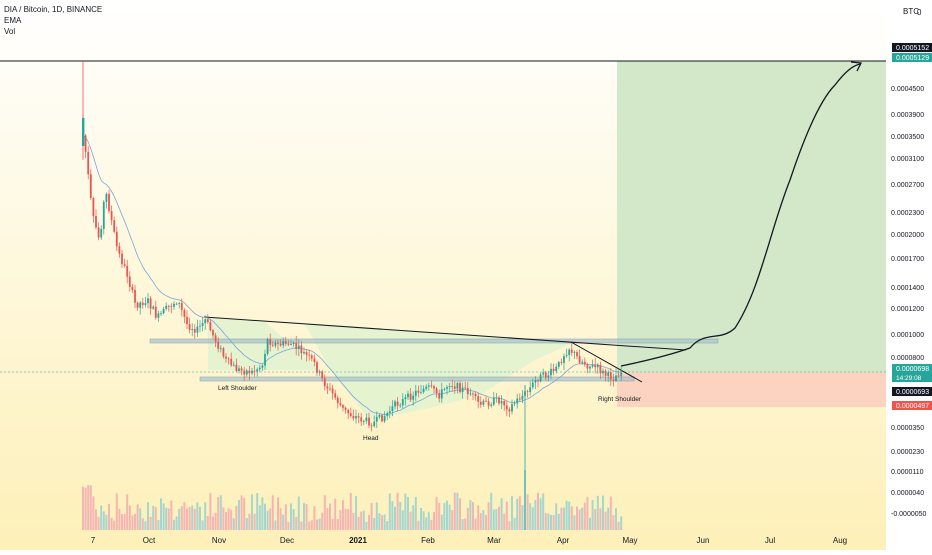 The height and width of the screenshot is (555, 932). Describe the element at coordinates (606, 362) in the screenshot. I see `wedge-trendline` at that location.